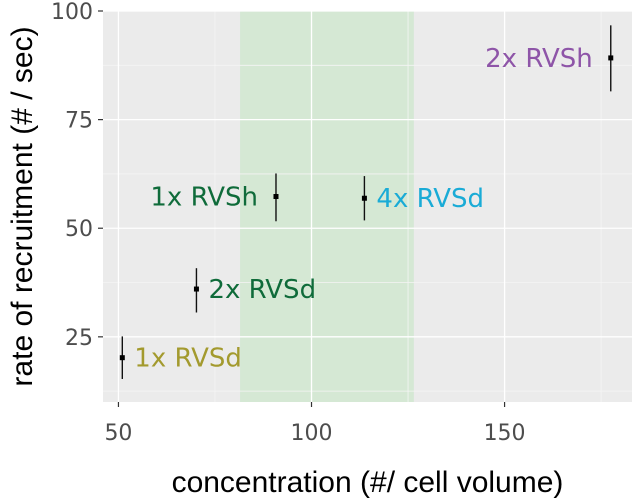 This screenshot has width=639, height=501. Describe the element at coordinates (204, 198) in the screenshot. I see `point-label: 1x RVSh` at that location.